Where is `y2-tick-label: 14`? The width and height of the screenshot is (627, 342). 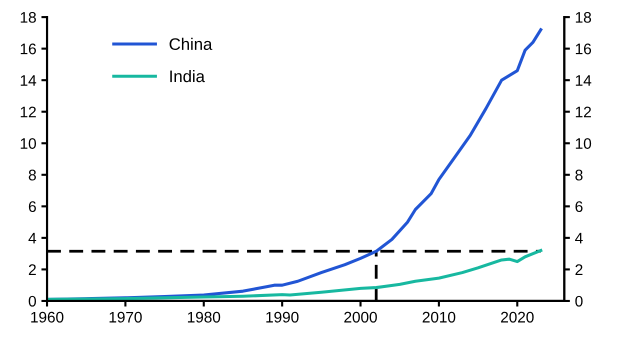
y2-tick-label: 14 is located at coordinates (584, 80).